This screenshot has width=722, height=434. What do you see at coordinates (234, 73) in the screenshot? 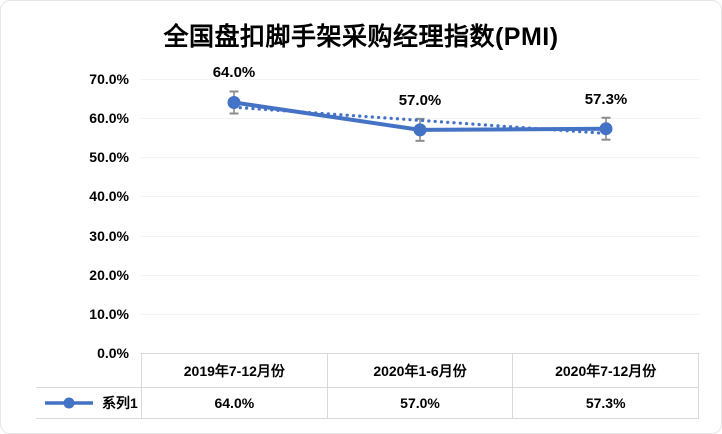
I see `data-label: 64.0%` at bounding box center [234, 73].